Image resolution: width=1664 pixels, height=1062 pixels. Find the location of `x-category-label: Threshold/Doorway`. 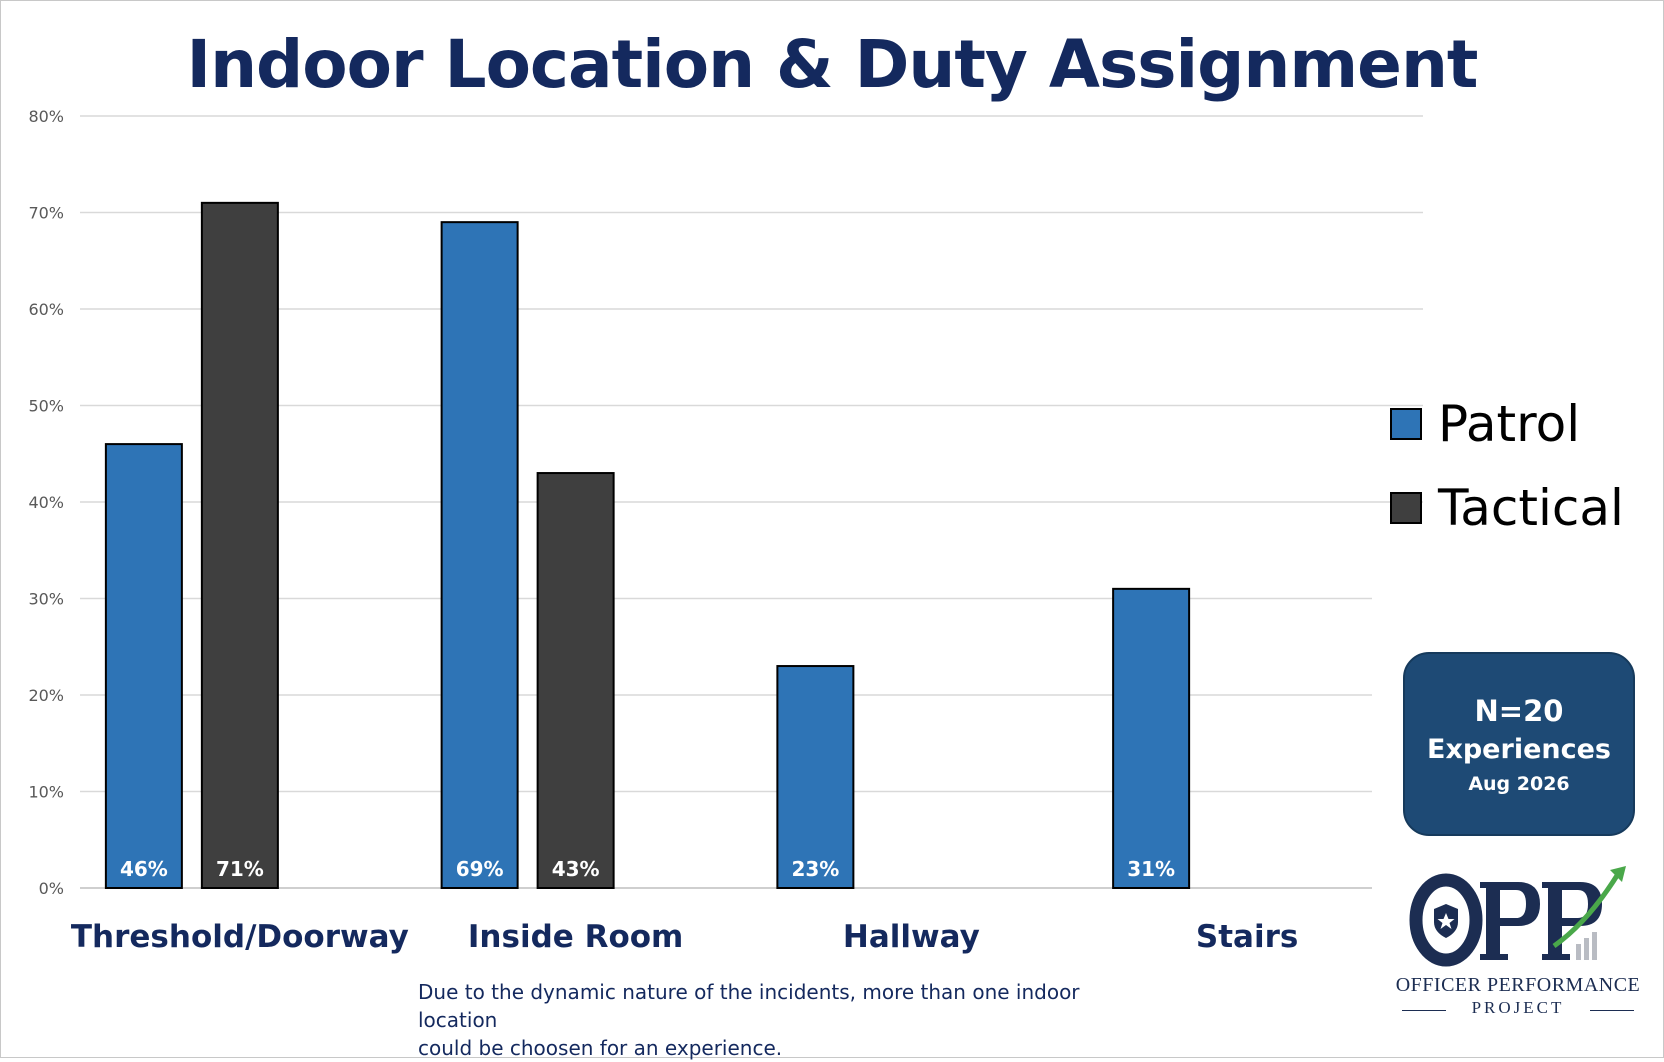

x-category-label: Threshold/Doorway is located at coordinates (240, 937).